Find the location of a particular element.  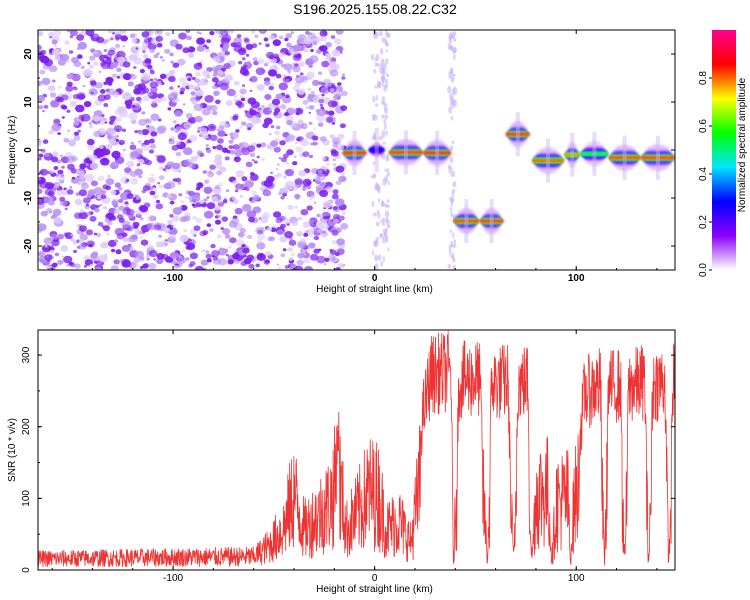

y-tick-label: 200 is located at coordinates (26, 426).